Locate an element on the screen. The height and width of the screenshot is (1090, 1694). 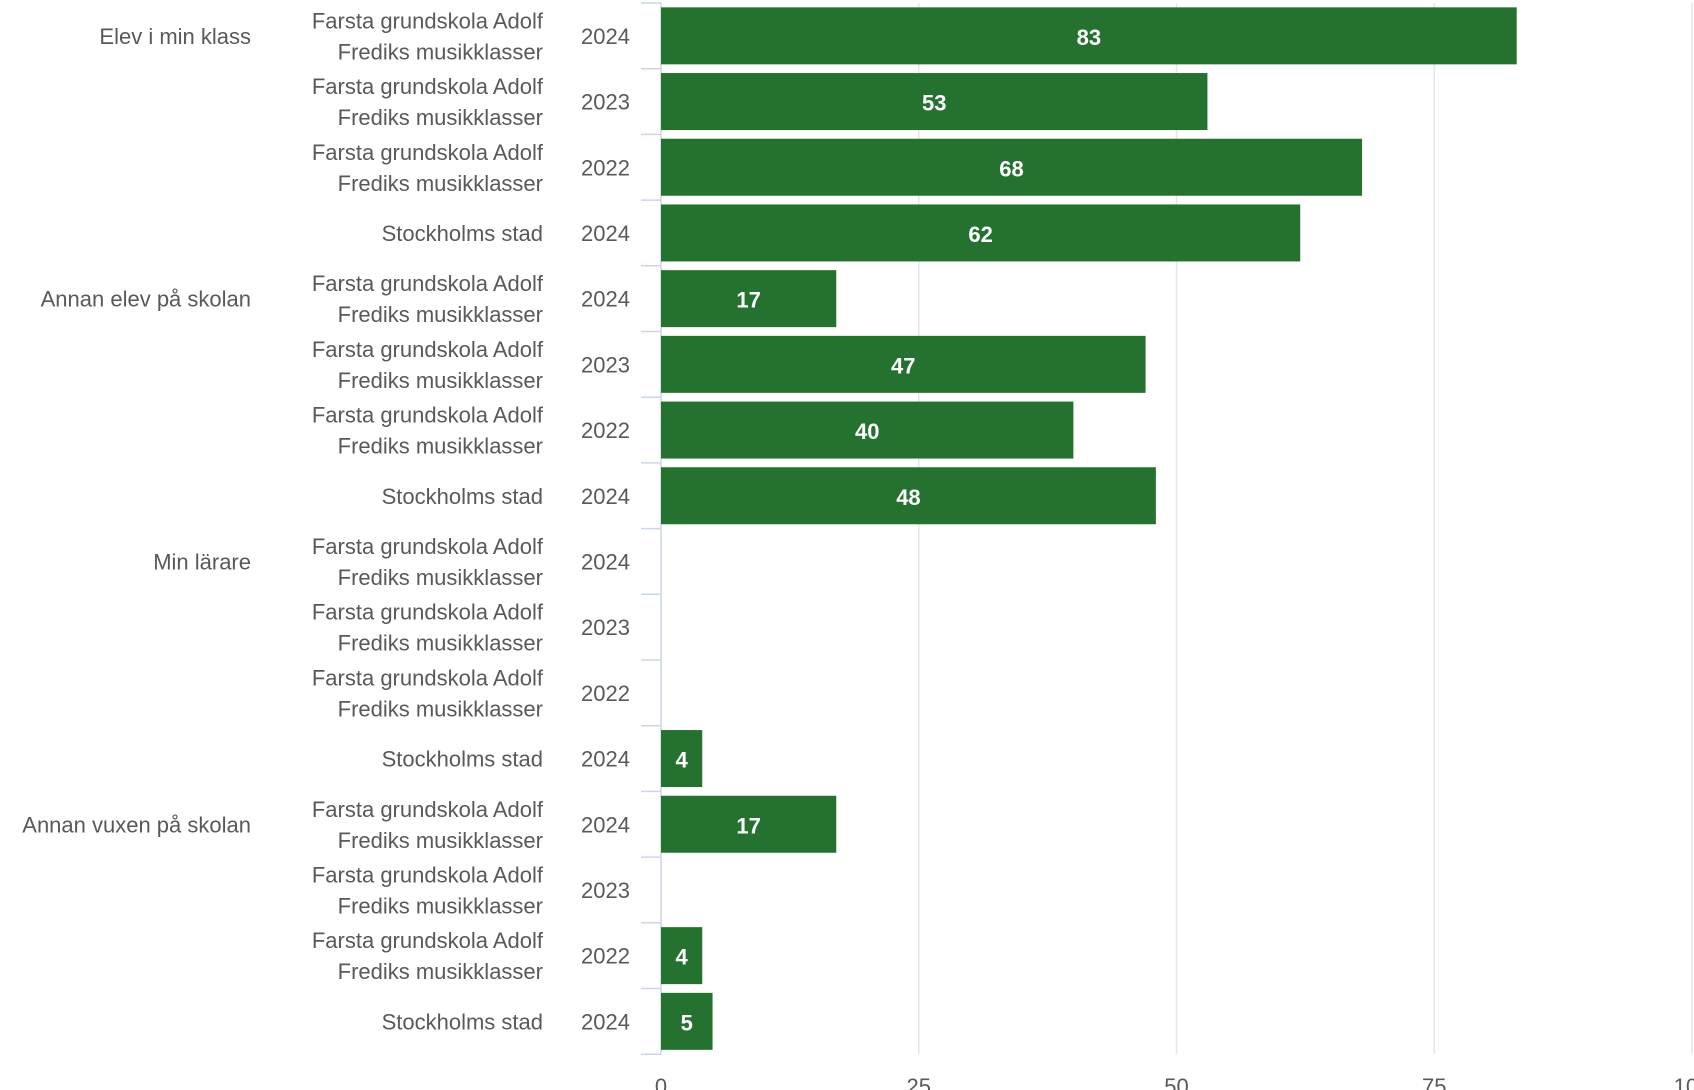
x-tick-label: 75 is located at coordinates (1434, 1082).